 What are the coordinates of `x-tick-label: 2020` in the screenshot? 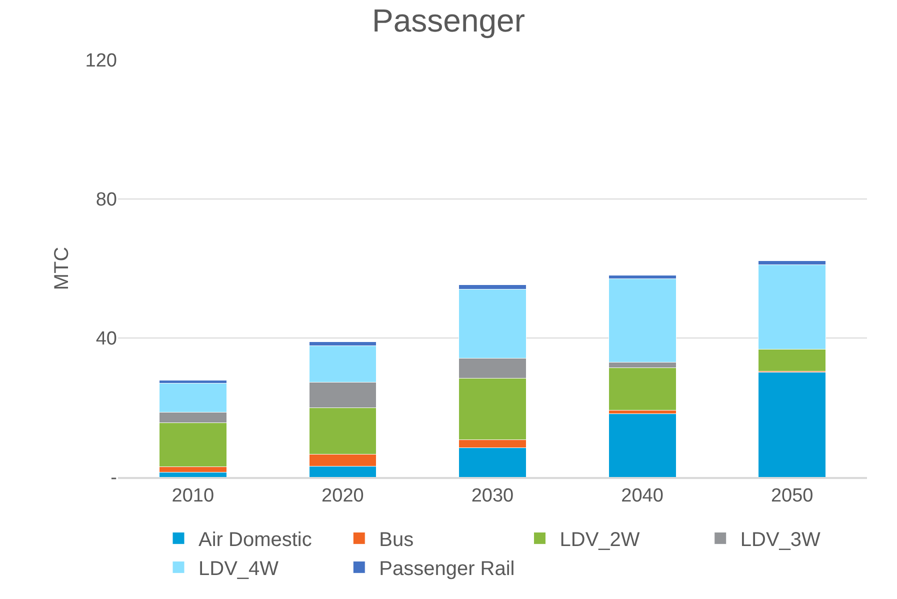 It's located at (343, 496).